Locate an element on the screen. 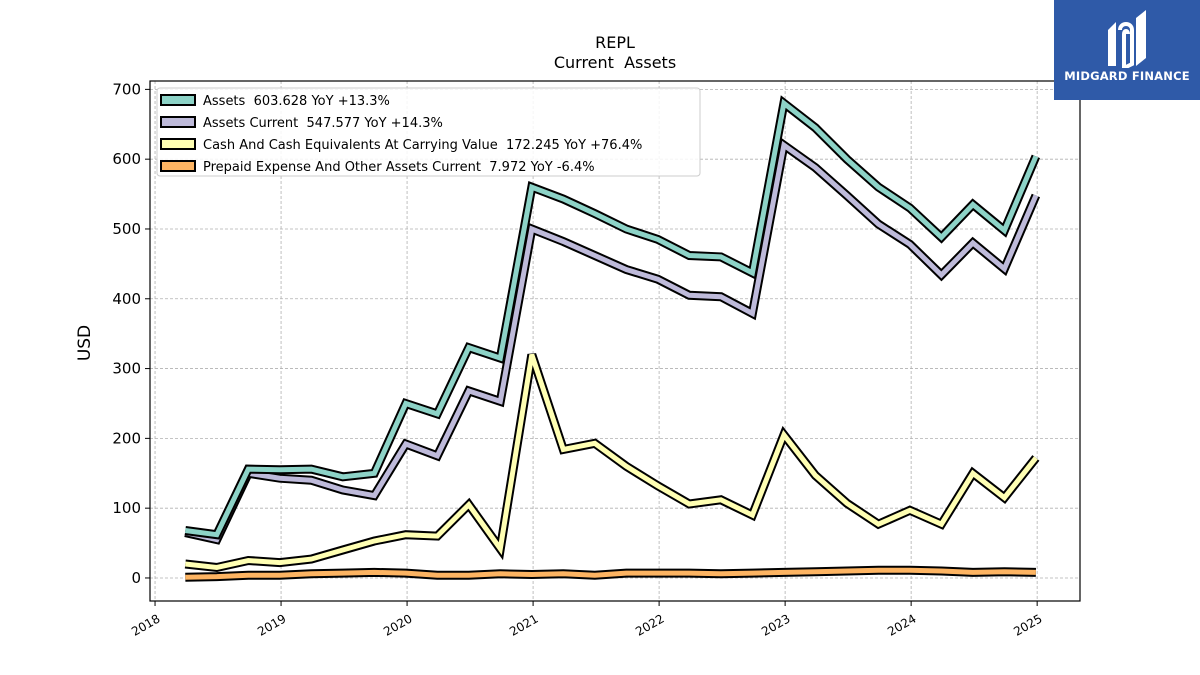  x-tick-label: 2024 is located at coordinates (901, 624).